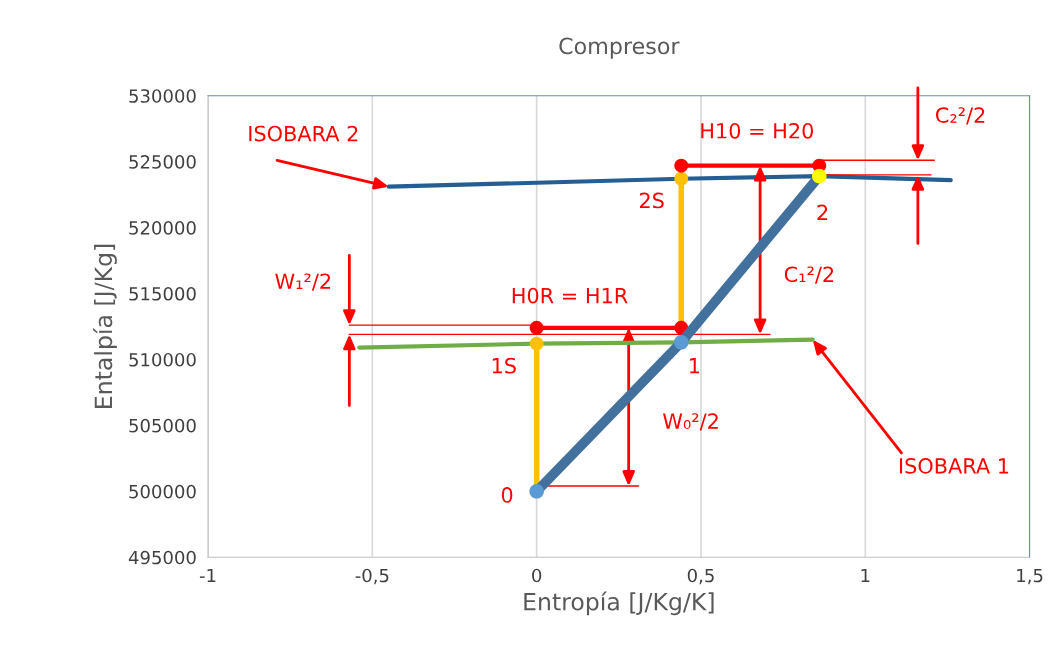 The image size is (1056, 651). Describe the element at coordinates (162, 359) in the screenshot. I see `y-tick-label: 510000` at that location.